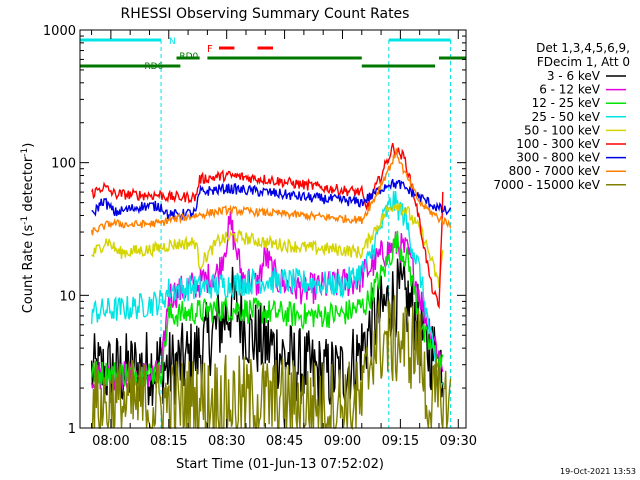 The width and height of the screenshot is (640, 480). What do you see at coordinates (172, 42) in the screenshot?
I see `night-flag-label: N` at bounding box center [172, 42].